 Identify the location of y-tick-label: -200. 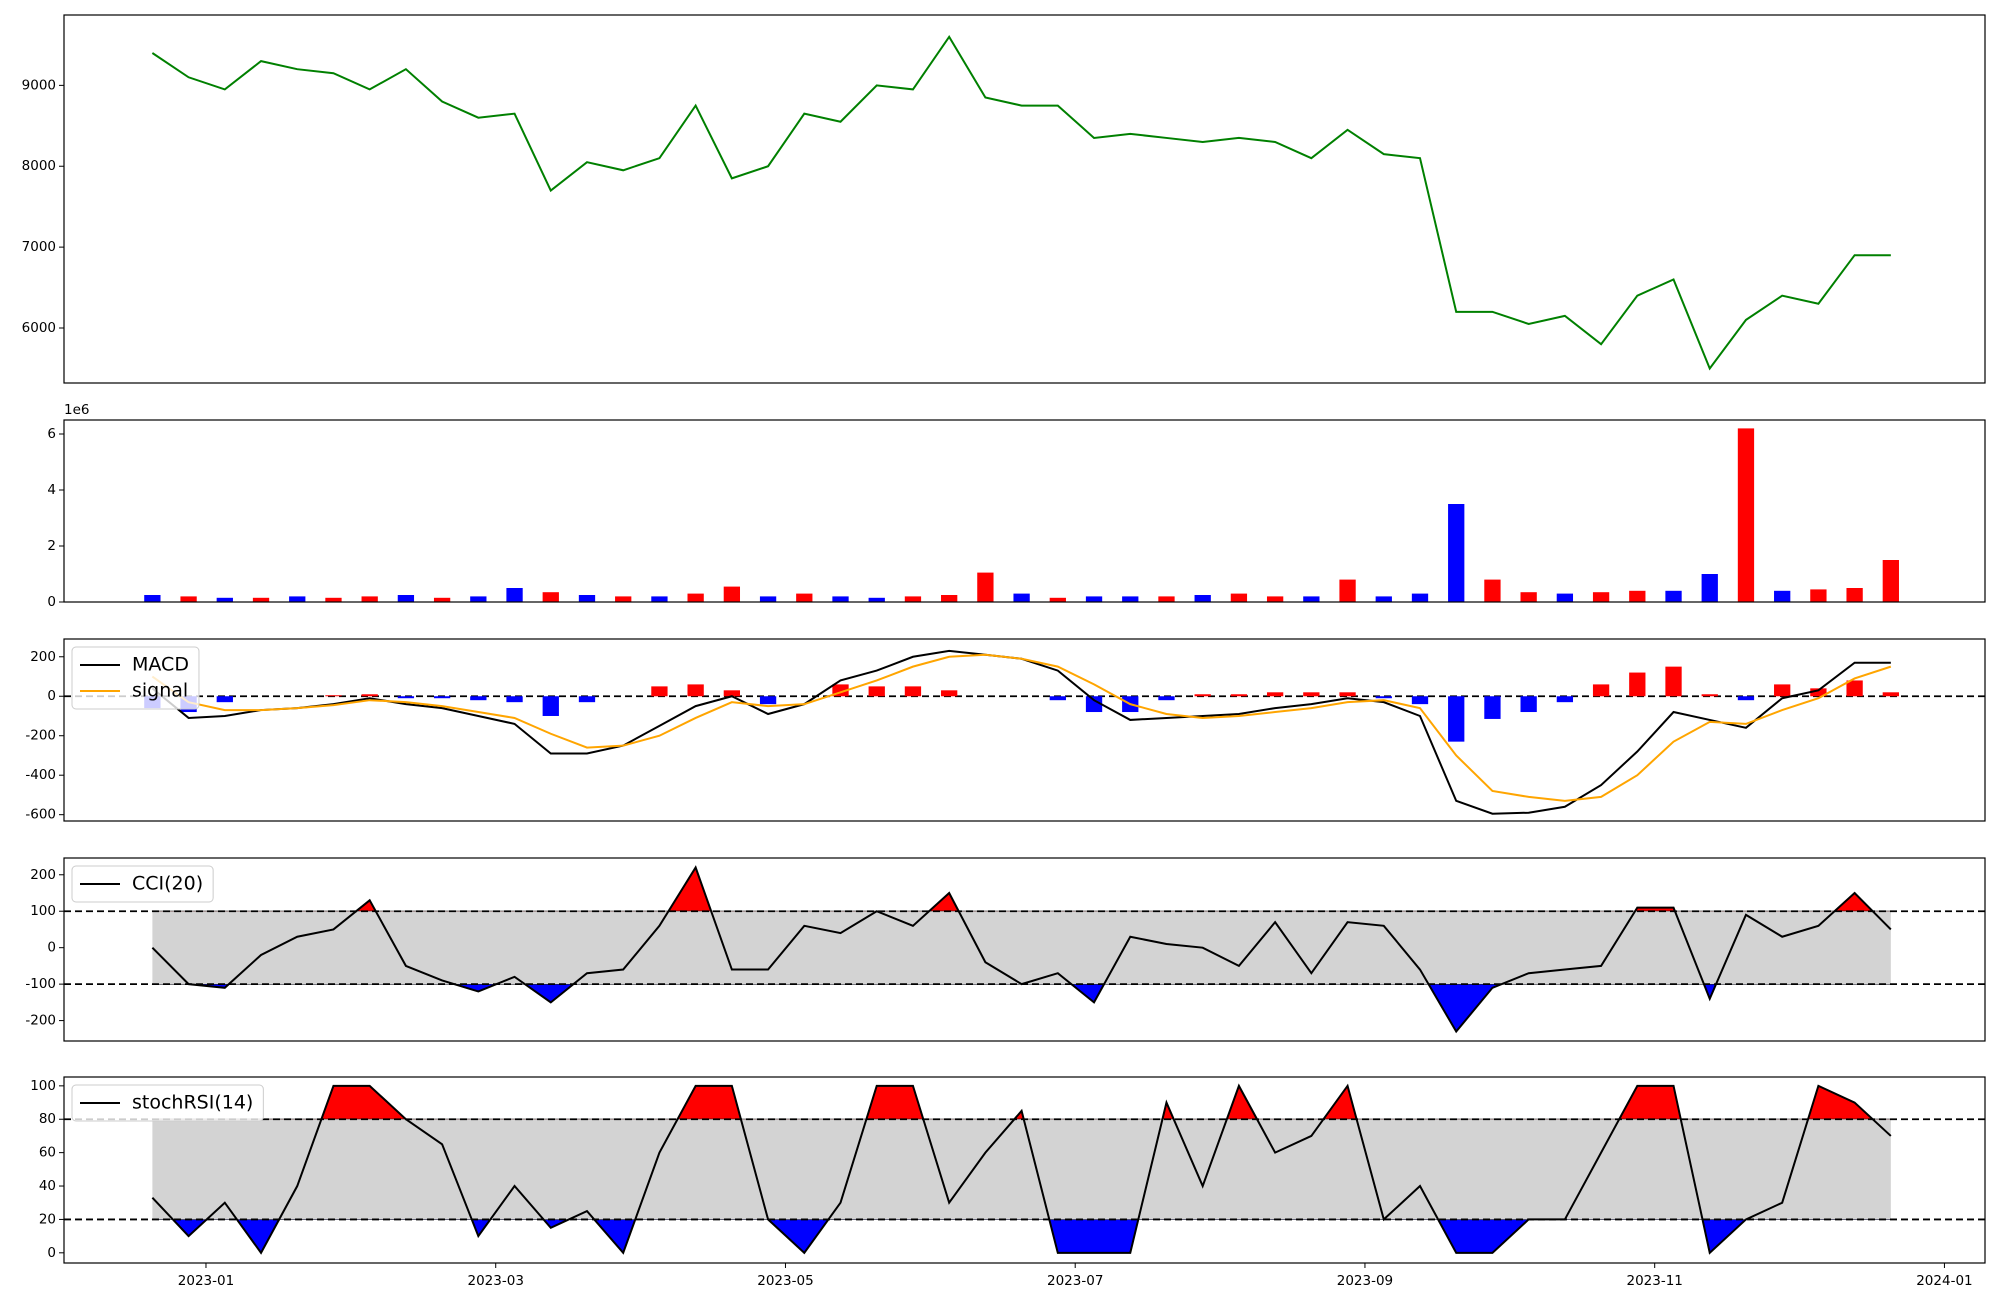
(40, 1021).